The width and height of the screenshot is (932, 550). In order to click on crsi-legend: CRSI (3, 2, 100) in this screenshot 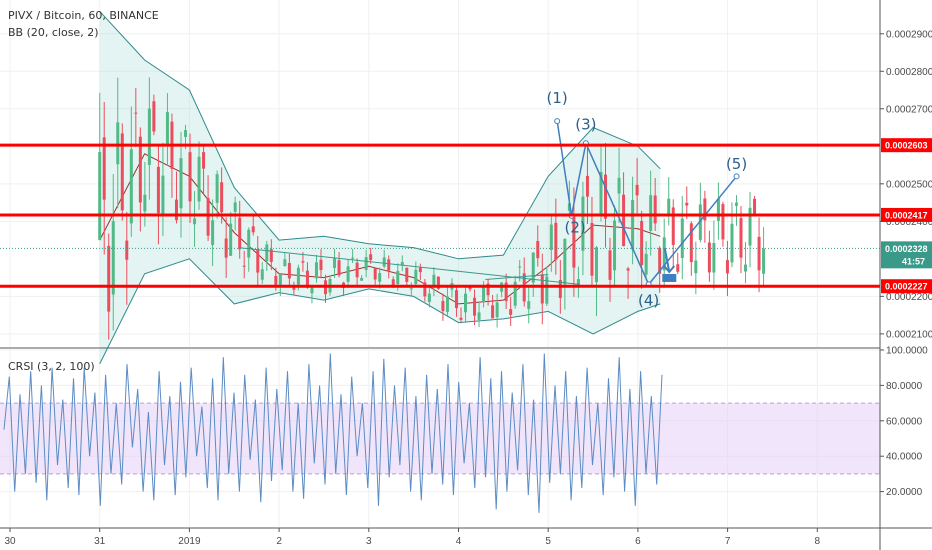, I will do `click(51, 366)`.